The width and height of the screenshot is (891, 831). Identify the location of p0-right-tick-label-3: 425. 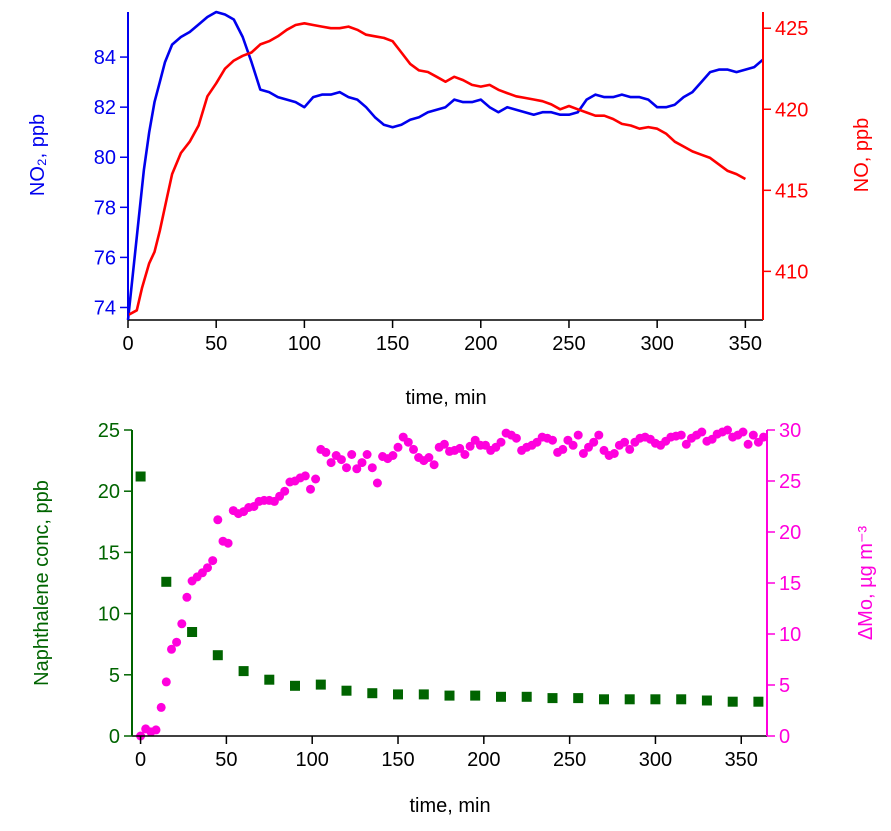
(791, 29).